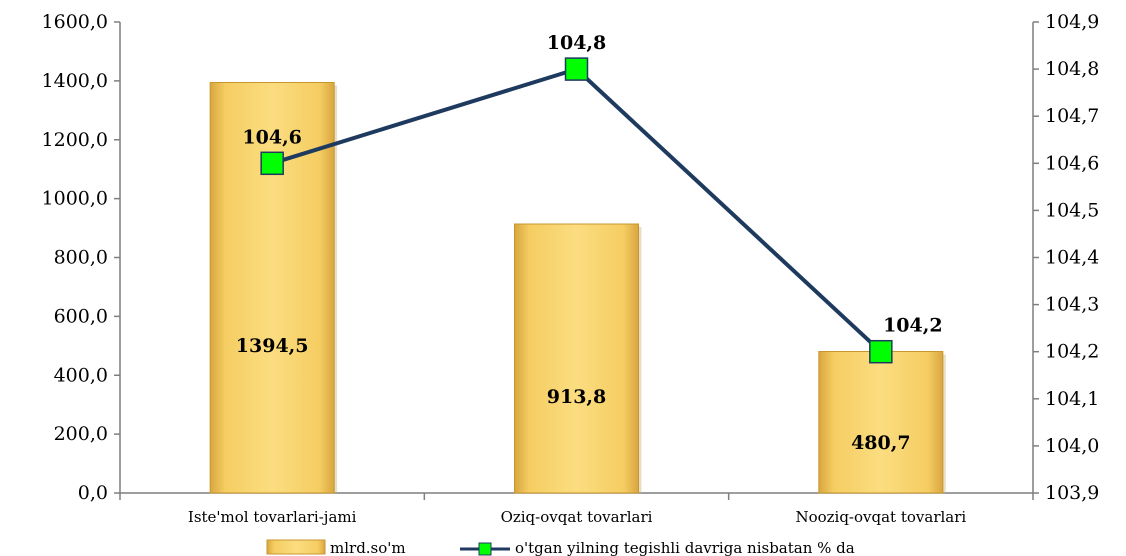 This screenshot has height=556, width=1126. I want to click on legend-bar-label: mlrd.so'm, so click(368, 547).